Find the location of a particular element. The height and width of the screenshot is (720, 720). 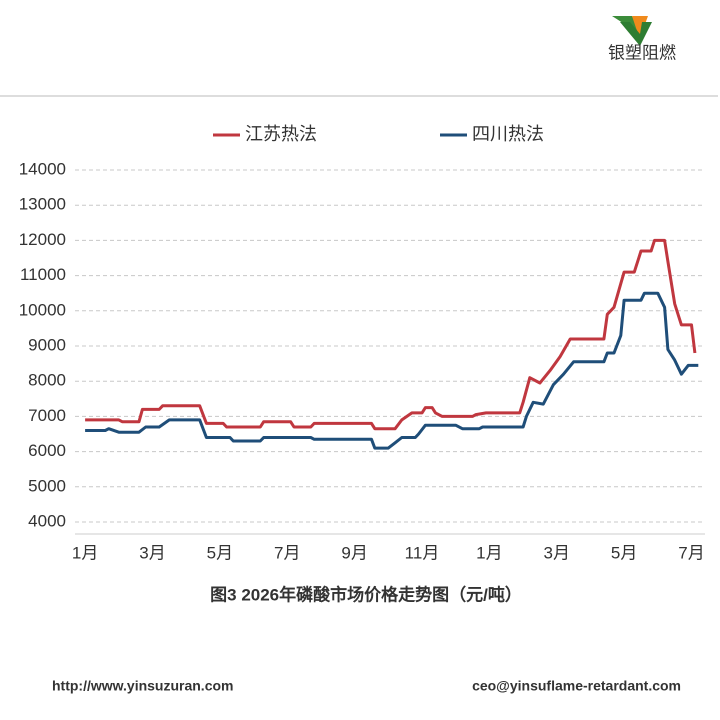

y-tick-label: 10000 is located at coordinates (42, 309).